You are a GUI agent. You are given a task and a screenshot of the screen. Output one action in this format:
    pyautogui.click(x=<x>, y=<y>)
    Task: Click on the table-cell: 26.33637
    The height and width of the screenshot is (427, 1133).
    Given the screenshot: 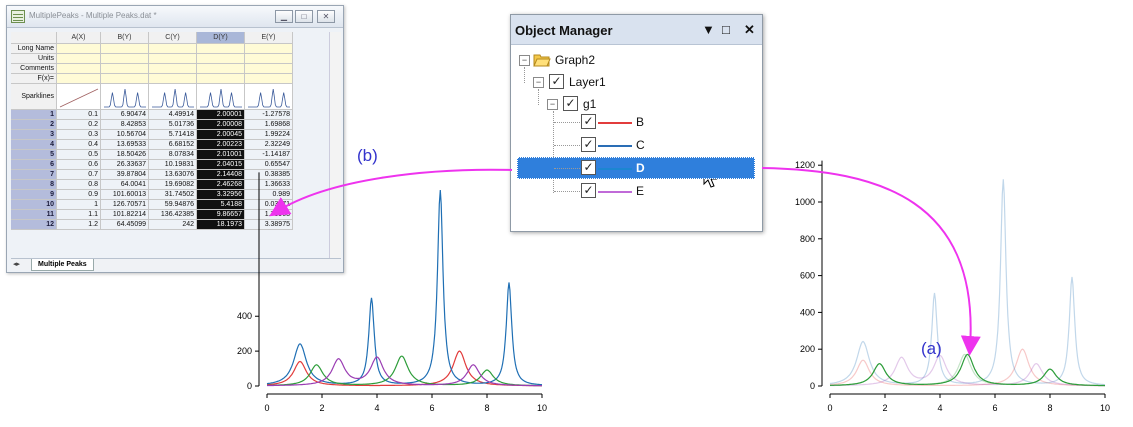 What is the action you would take?
    pyautogui.click(x=125, y=165)
    